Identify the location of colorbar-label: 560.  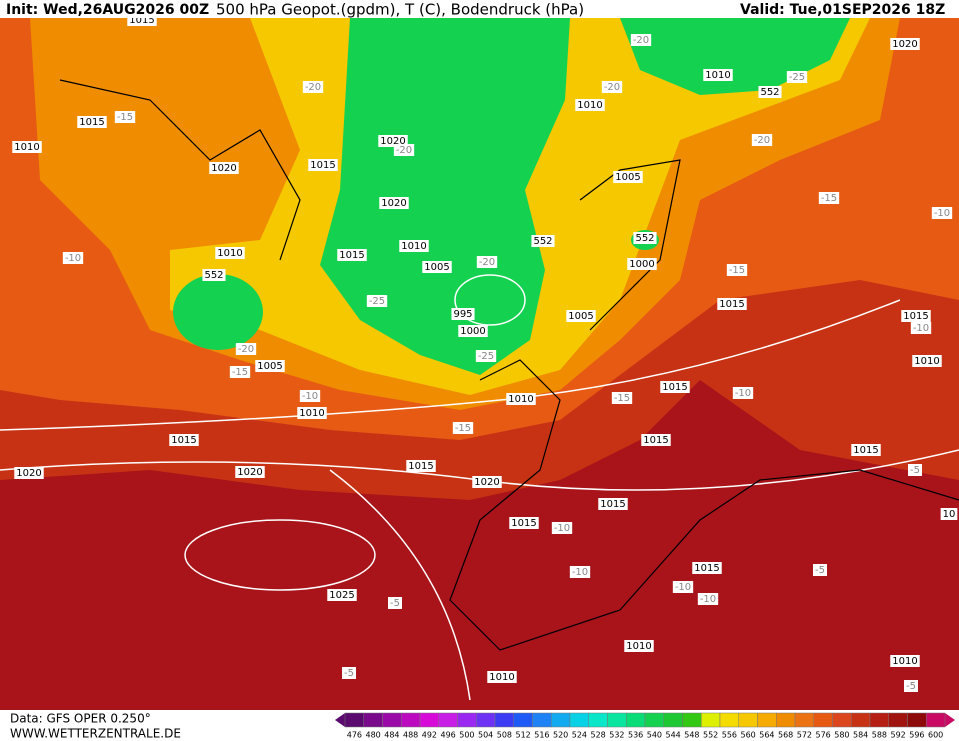
(747, 735).